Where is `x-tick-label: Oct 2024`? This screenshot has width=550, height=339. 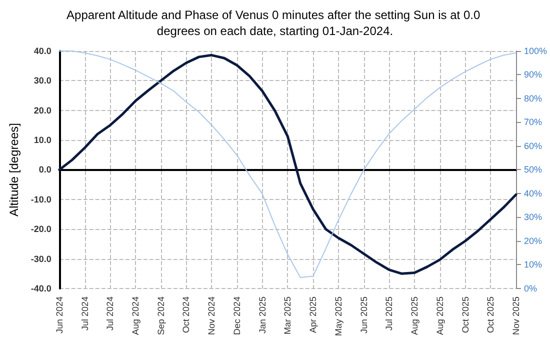 x-tick-label: Oct 2024 is located at coordinates (186, 315).